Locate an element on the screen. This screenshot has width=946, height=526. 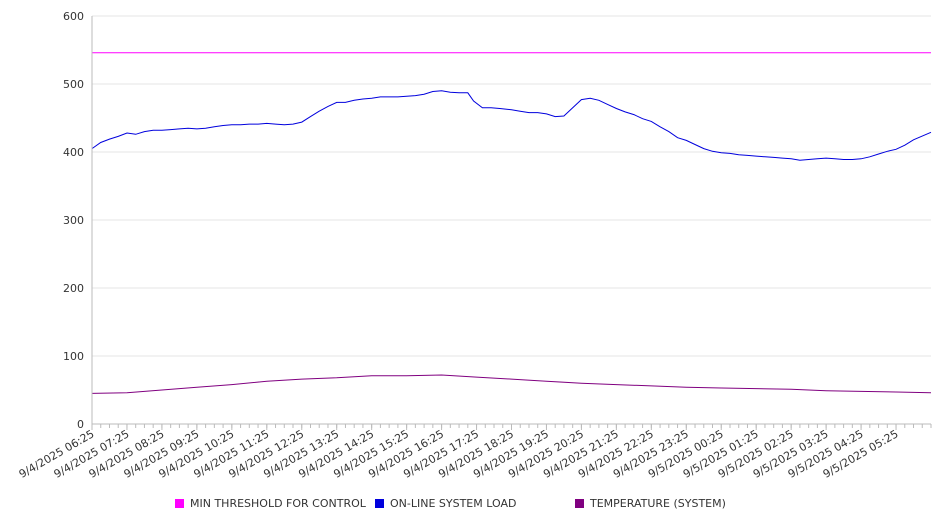
legend-item-min-threshold: MIN THRESHOLD FOR CONTROL is located at coordinates (270, 503).